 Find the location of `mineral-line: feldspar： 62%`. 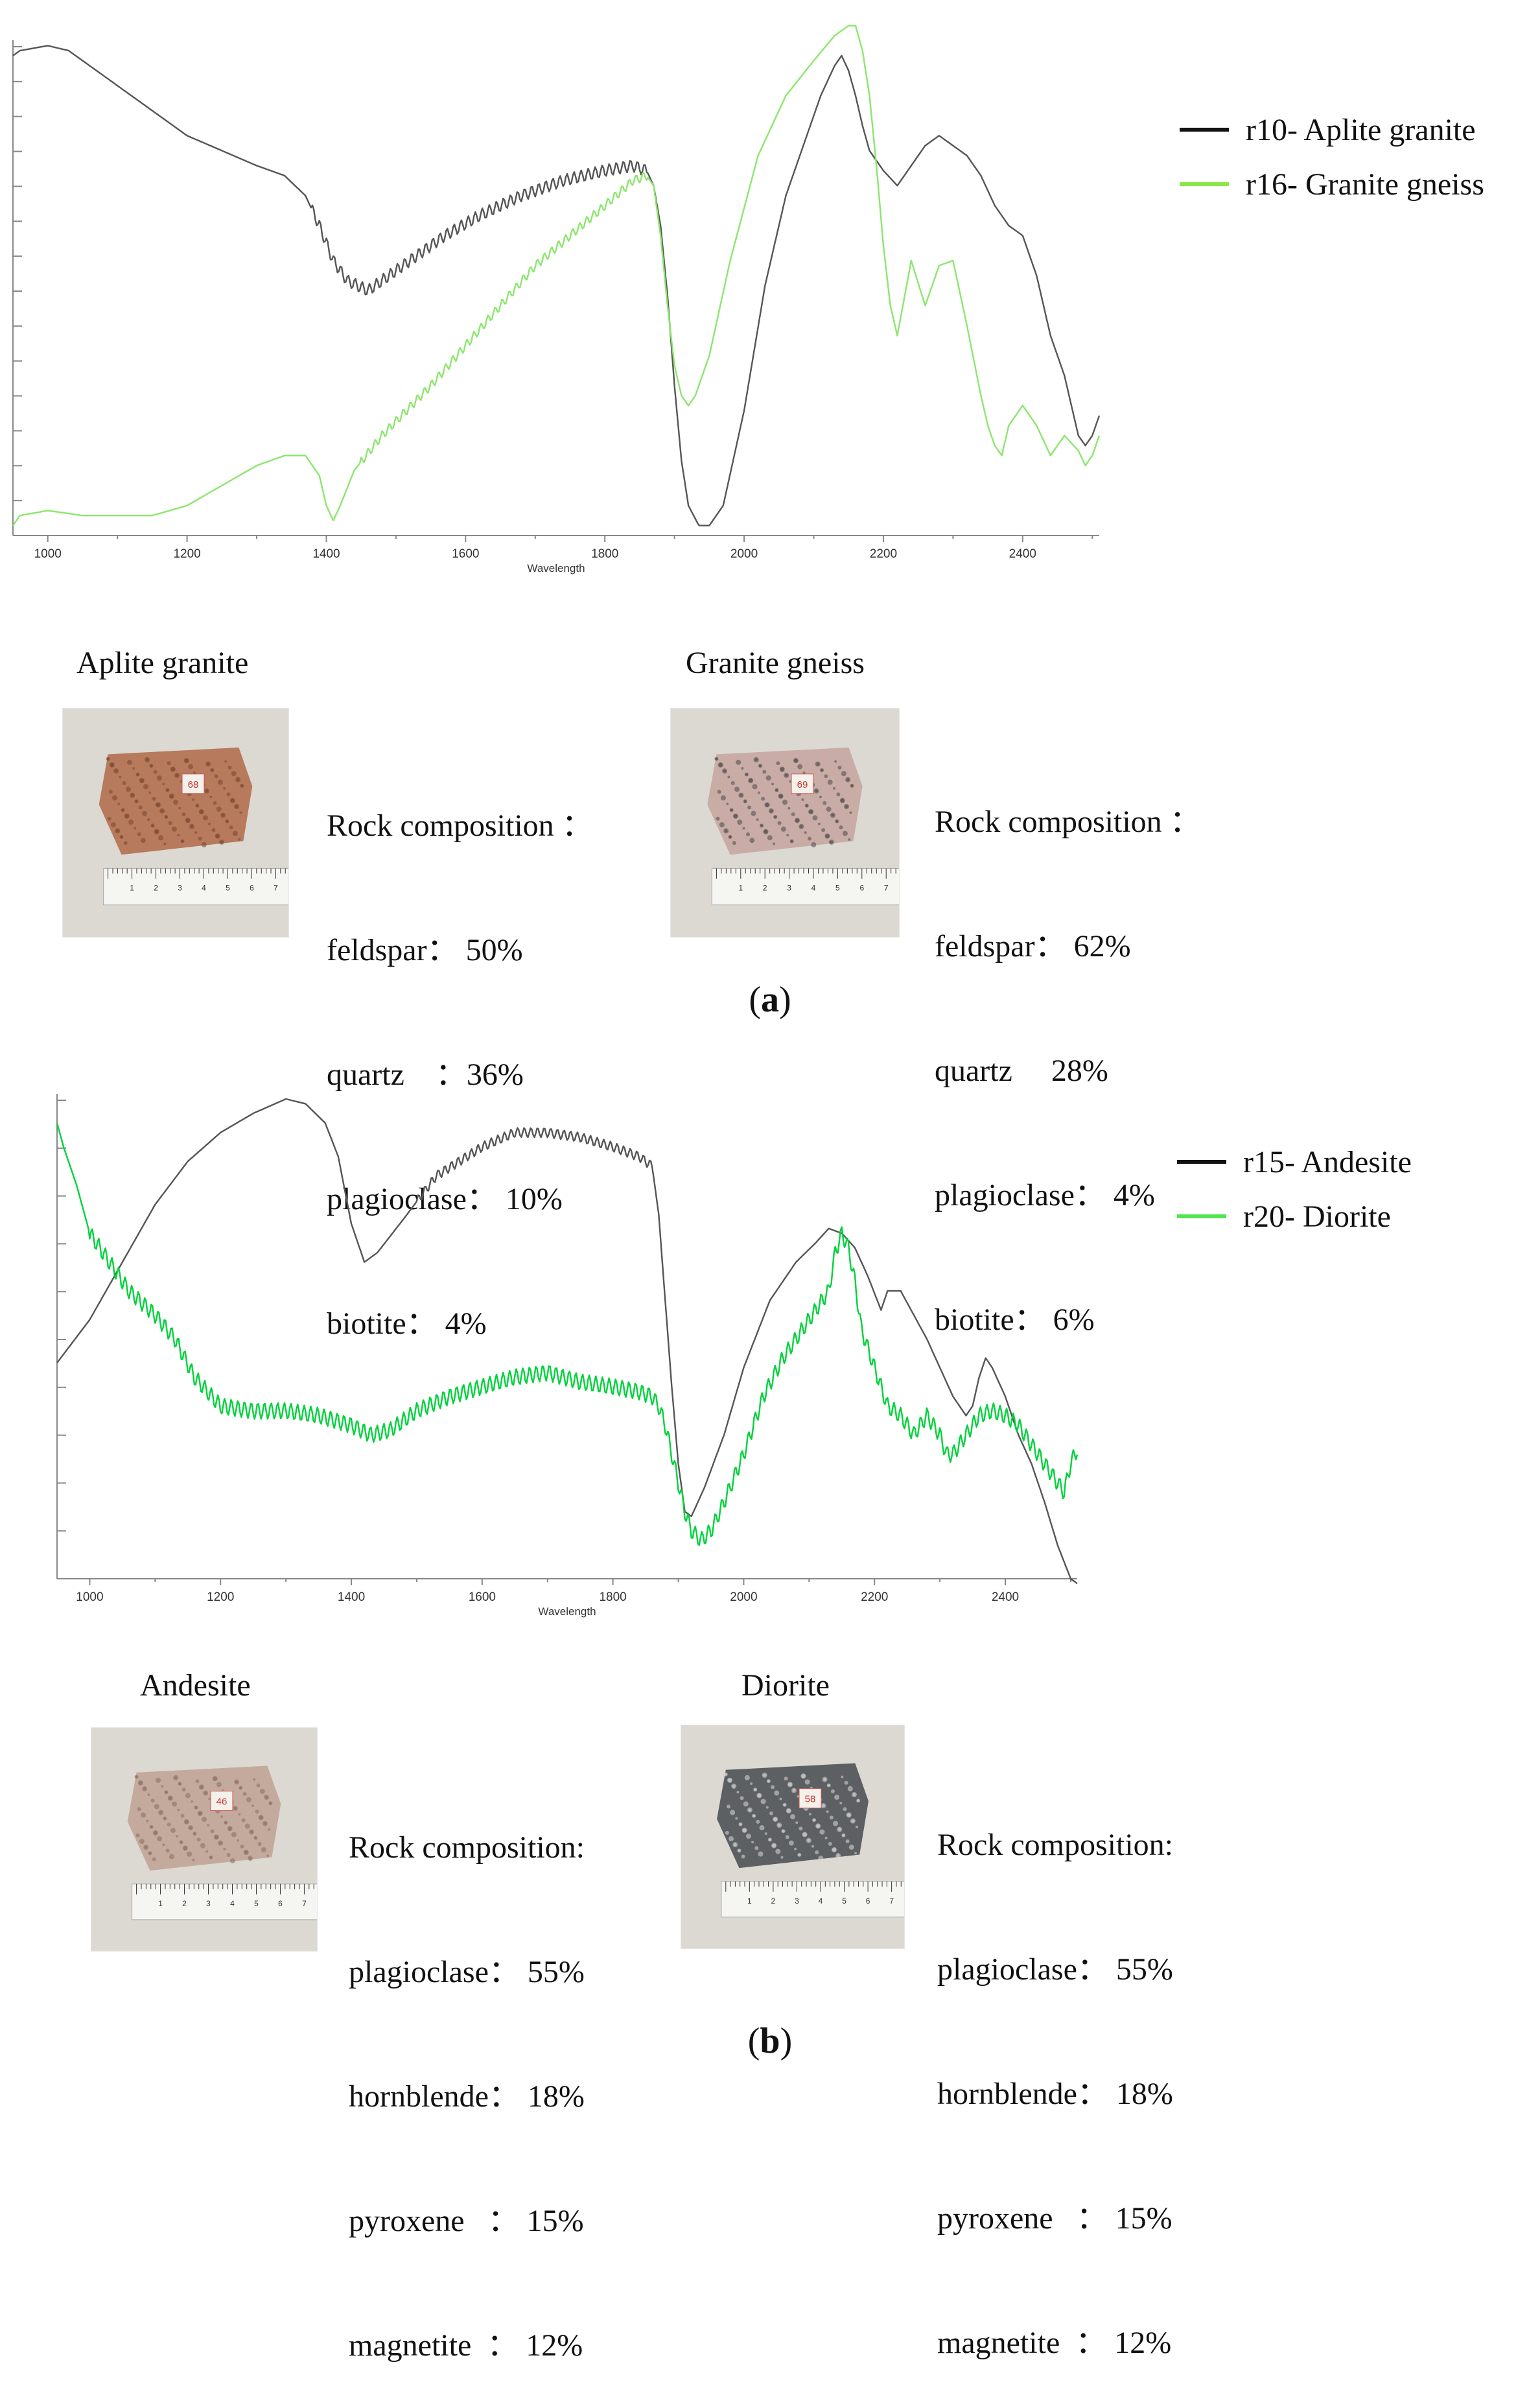

mineral-line: feldspar： 62% is located at coordinates (1033, 946).